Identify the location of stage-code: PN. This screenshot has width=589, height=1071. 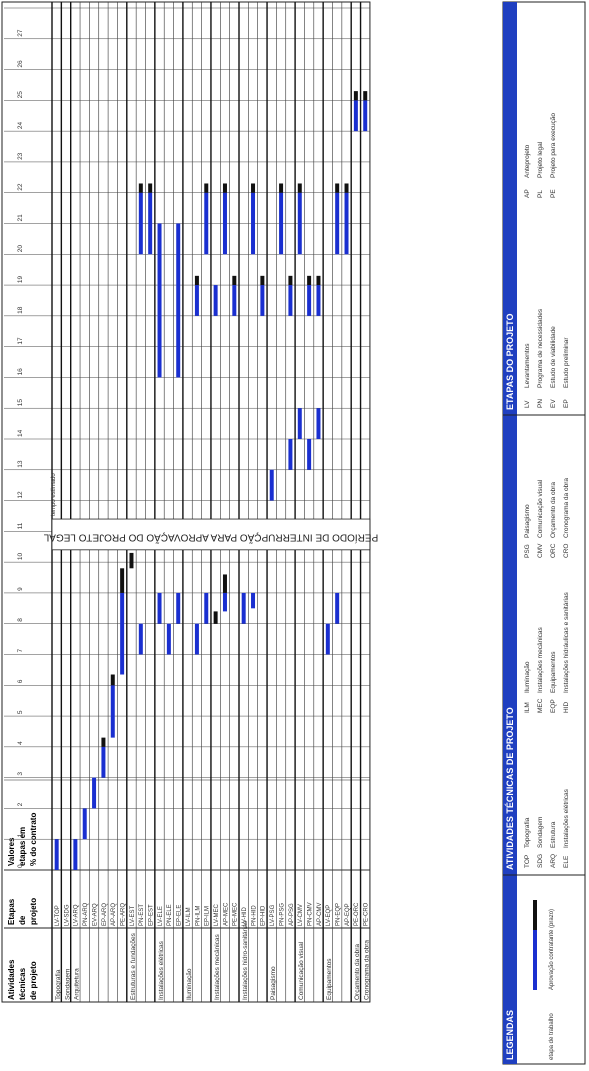
(540, 403).